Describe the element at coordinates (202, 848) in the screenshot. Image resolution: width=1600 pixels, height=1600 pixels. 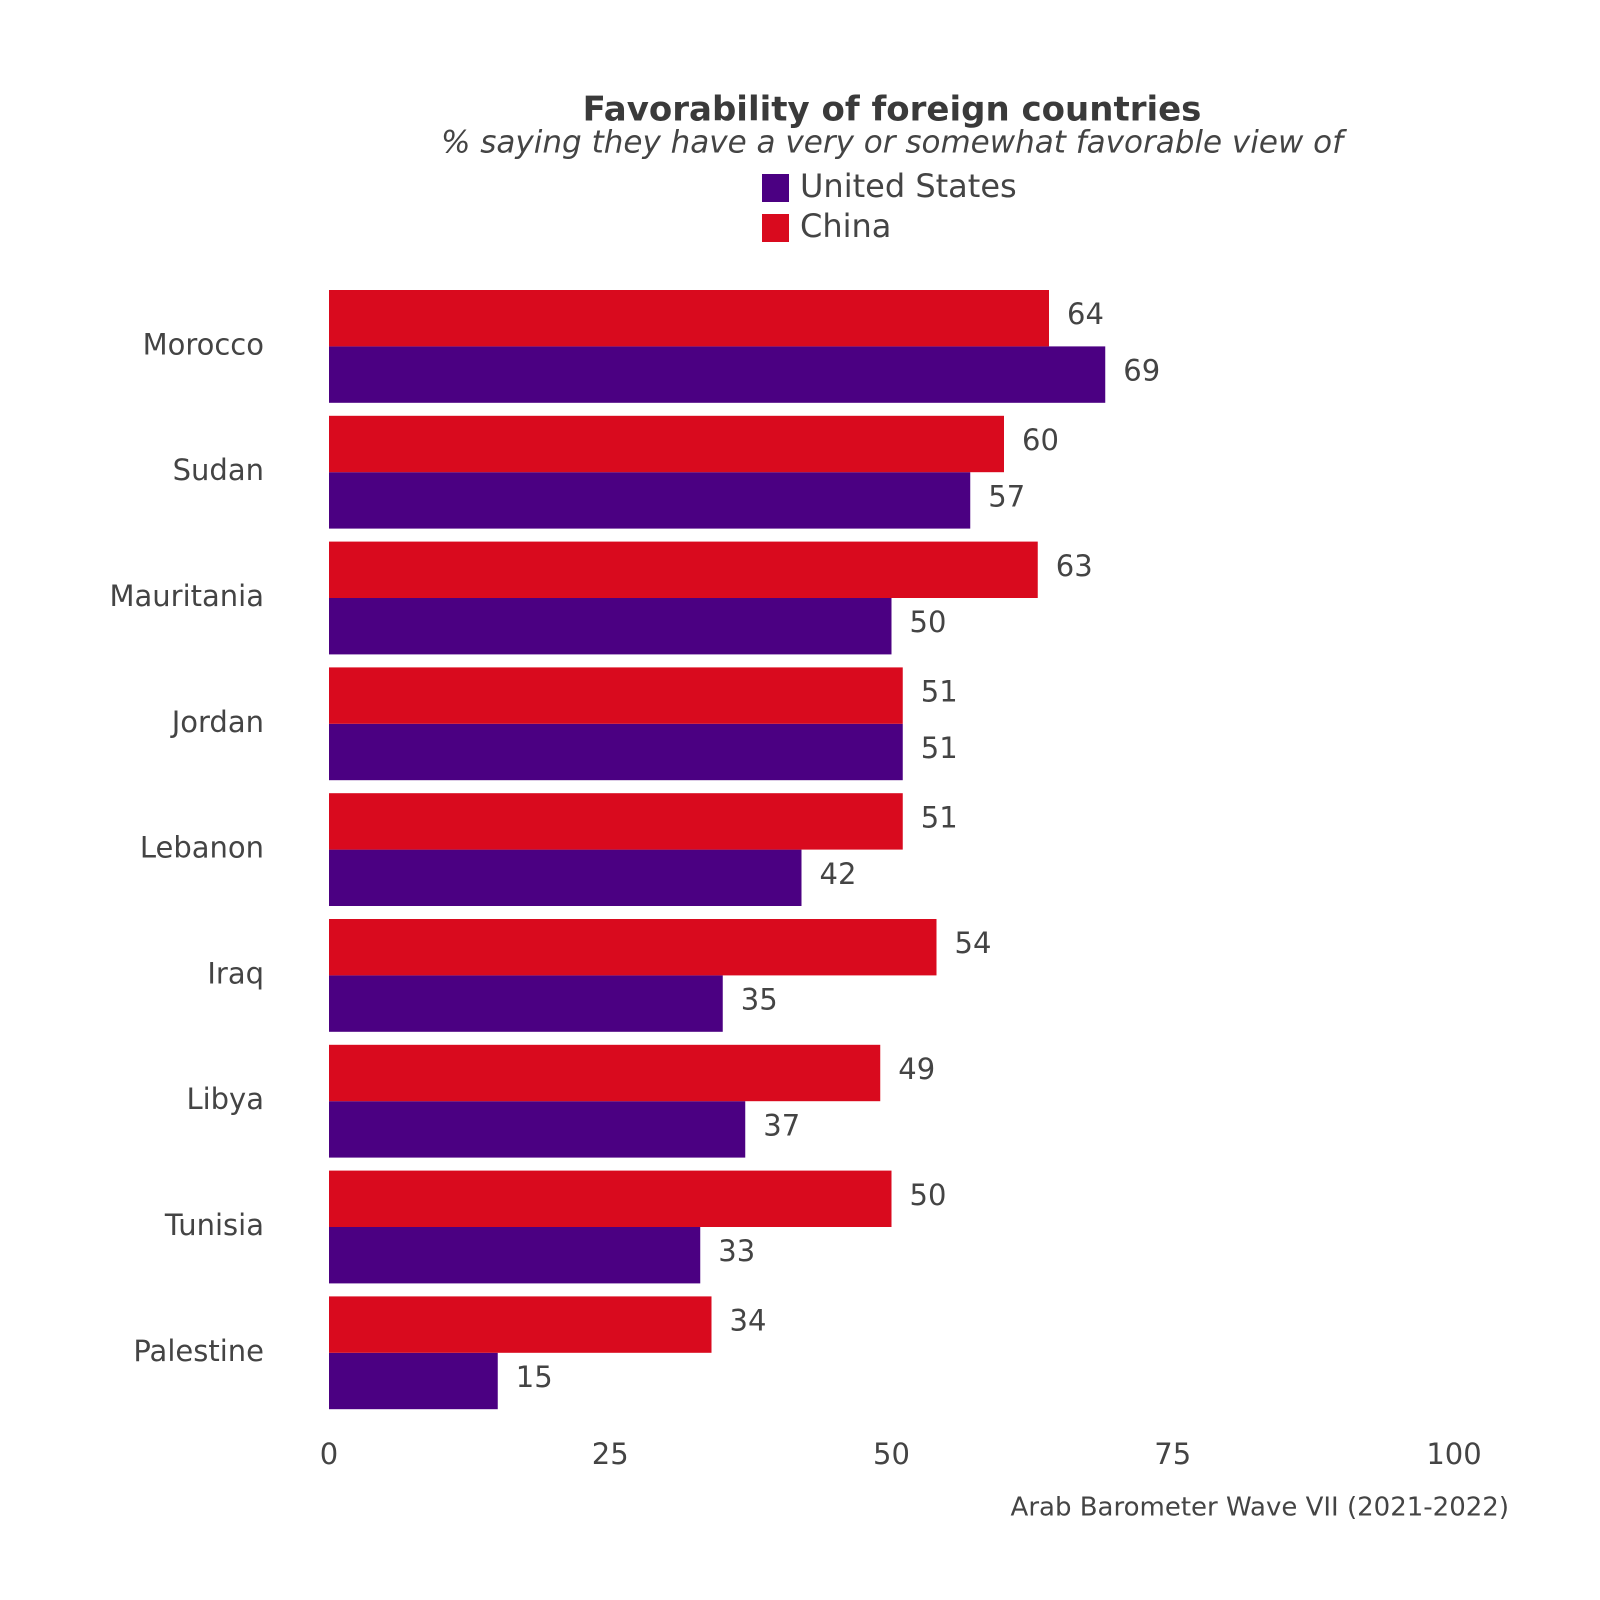
I see `y-tick-label: Lebanon` at that location.